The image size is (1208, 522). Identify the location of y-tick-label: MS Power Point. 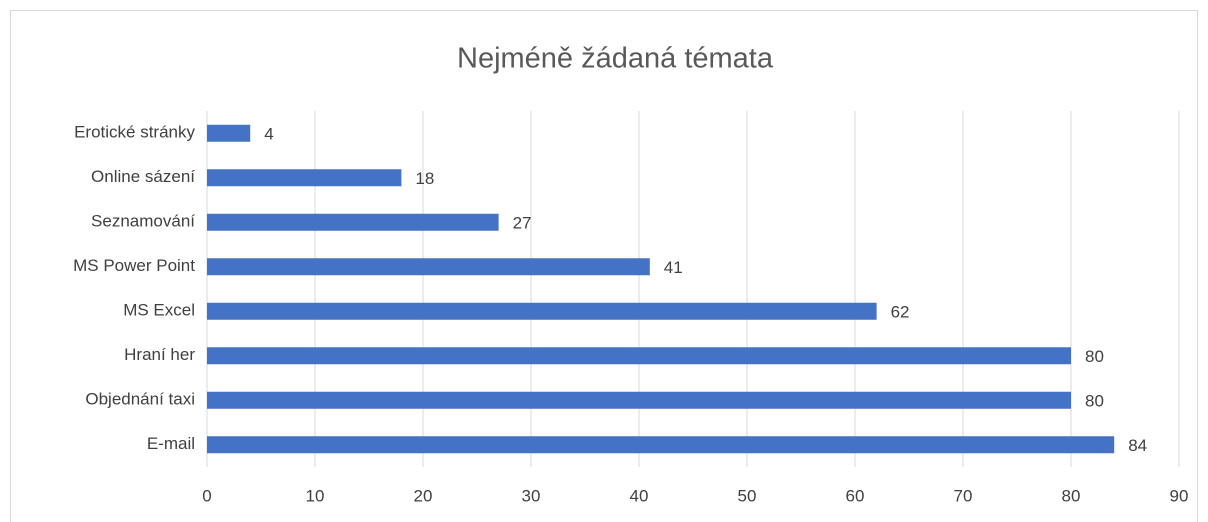
(134, 265).